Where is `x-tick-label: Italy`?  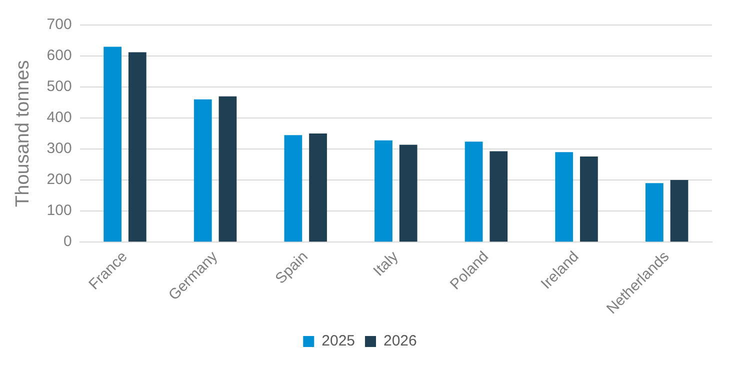 x-tick-label: Italy is located at coordinates (386, 264).